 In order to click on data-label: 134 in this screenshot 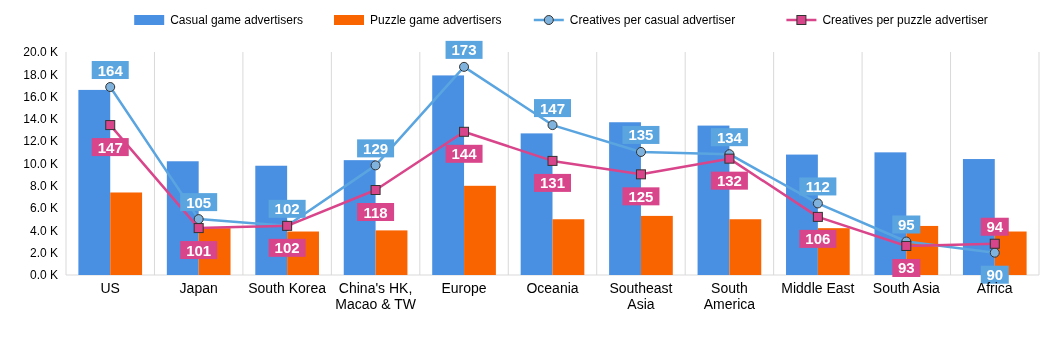, I will do `click(729, 137)`.